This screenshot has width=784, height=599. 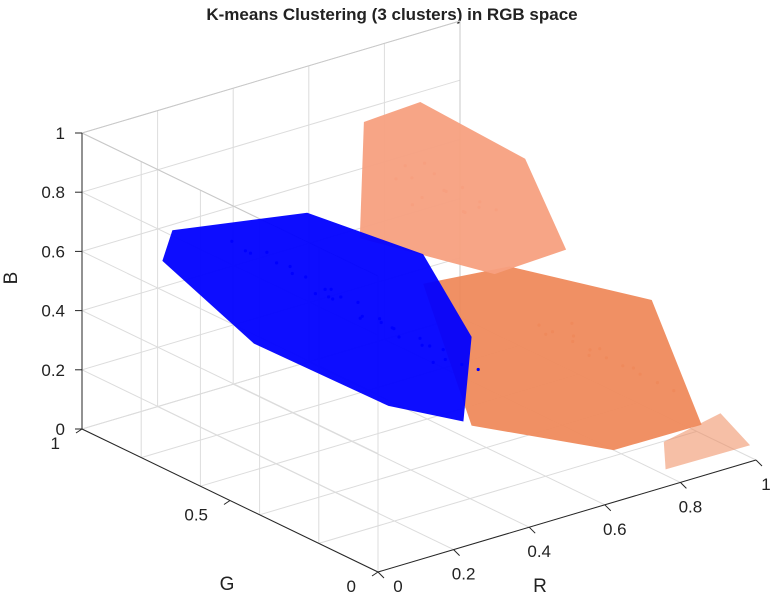 I want to click on z-tick-label: 0, so click(x=60, y=429).